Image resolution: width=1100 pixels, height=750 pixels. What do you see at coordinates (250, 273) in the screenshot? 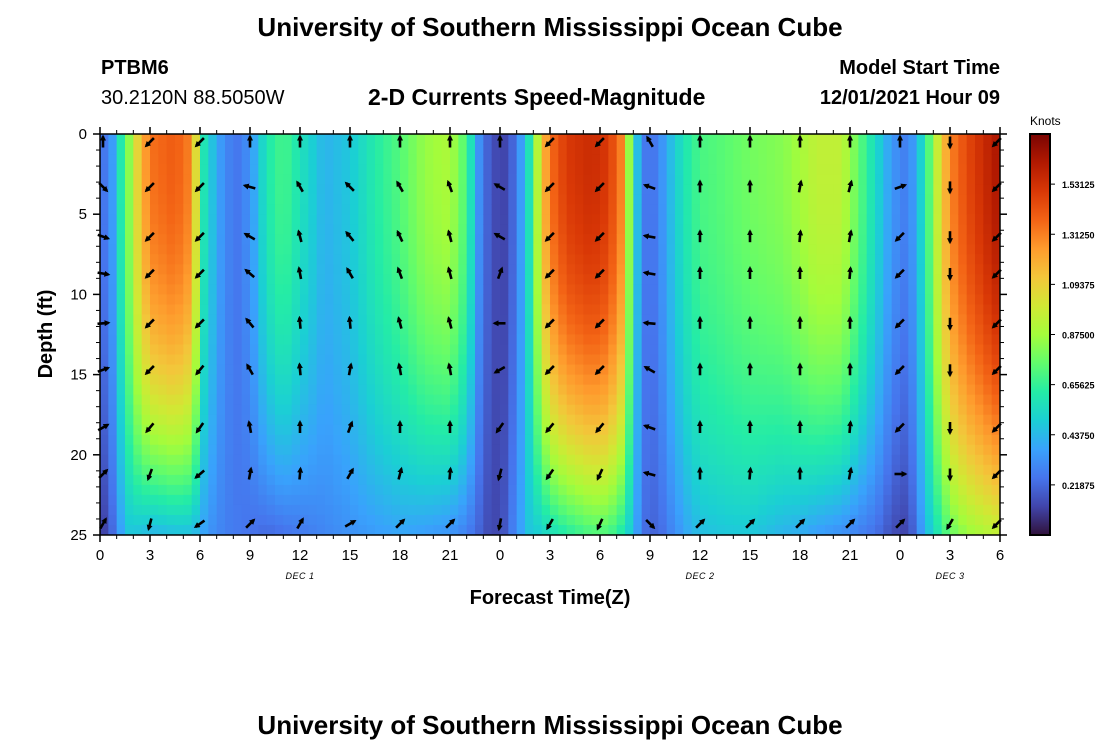
I see `current-vector-arrow` at bounding box center [250, 273].